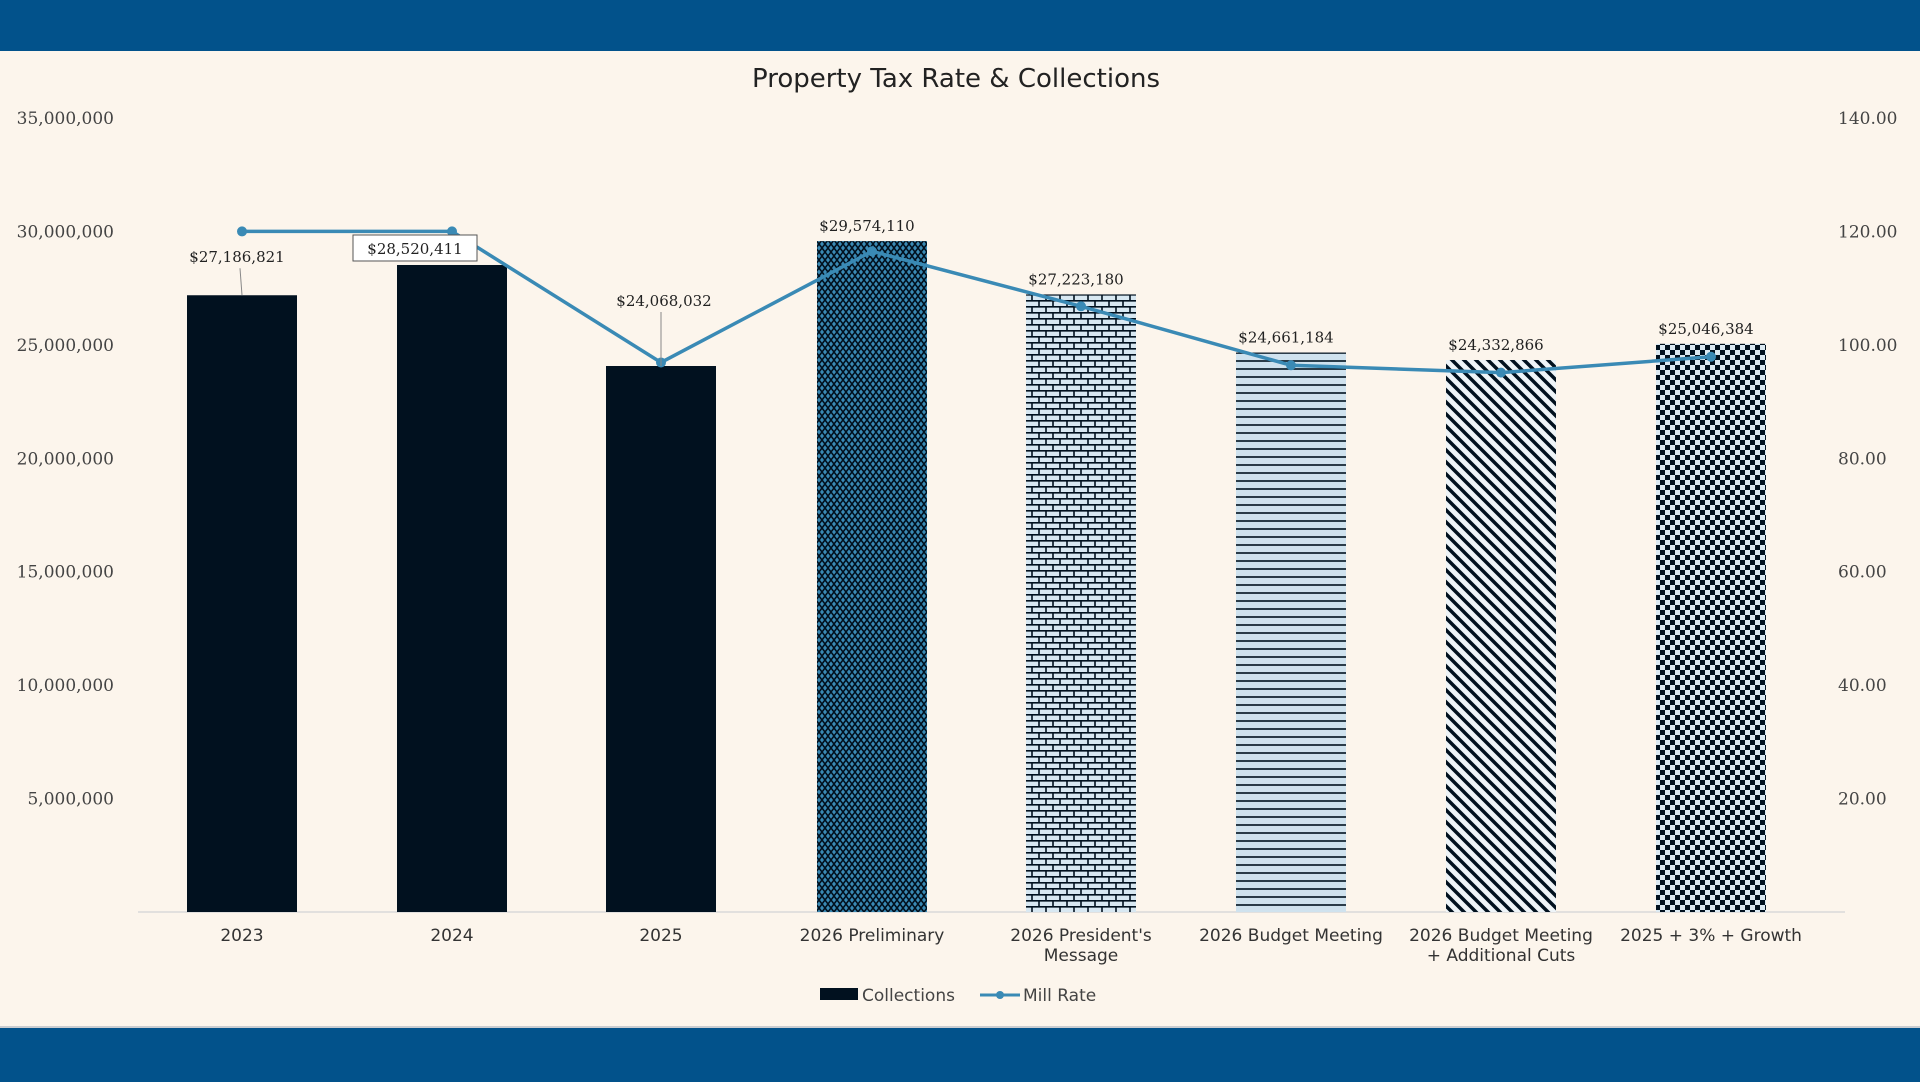 The height and width of the screenshot is (1082, 1920). Describe the element at coordinates (977, 302) in the screenshot. I see `mill-rate-line` at that location.